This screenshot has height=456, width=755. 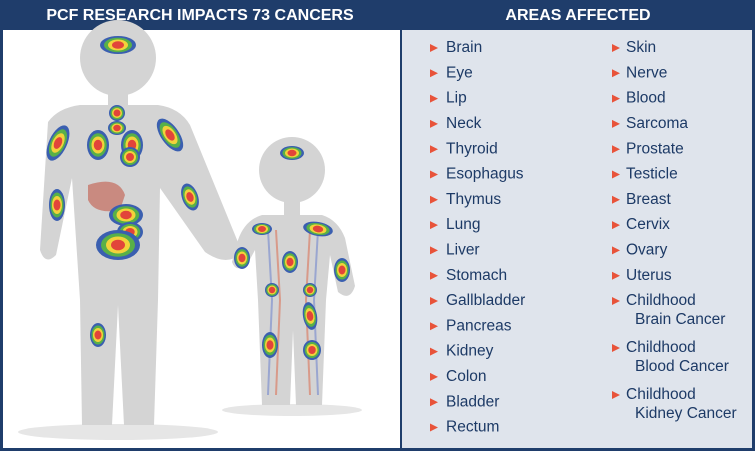 What do you see at coordinates (647, 249) in the screenshot?
I see `list-item: Ovary` at bounding box center [647, 249].